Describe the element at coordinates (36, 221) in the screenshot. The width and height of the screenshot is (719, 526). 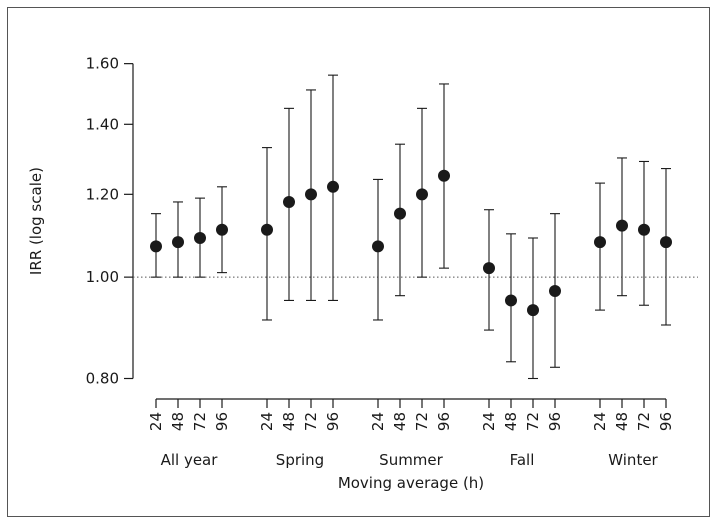
I see `y-axis-title: IRR (log scale)` at that location.